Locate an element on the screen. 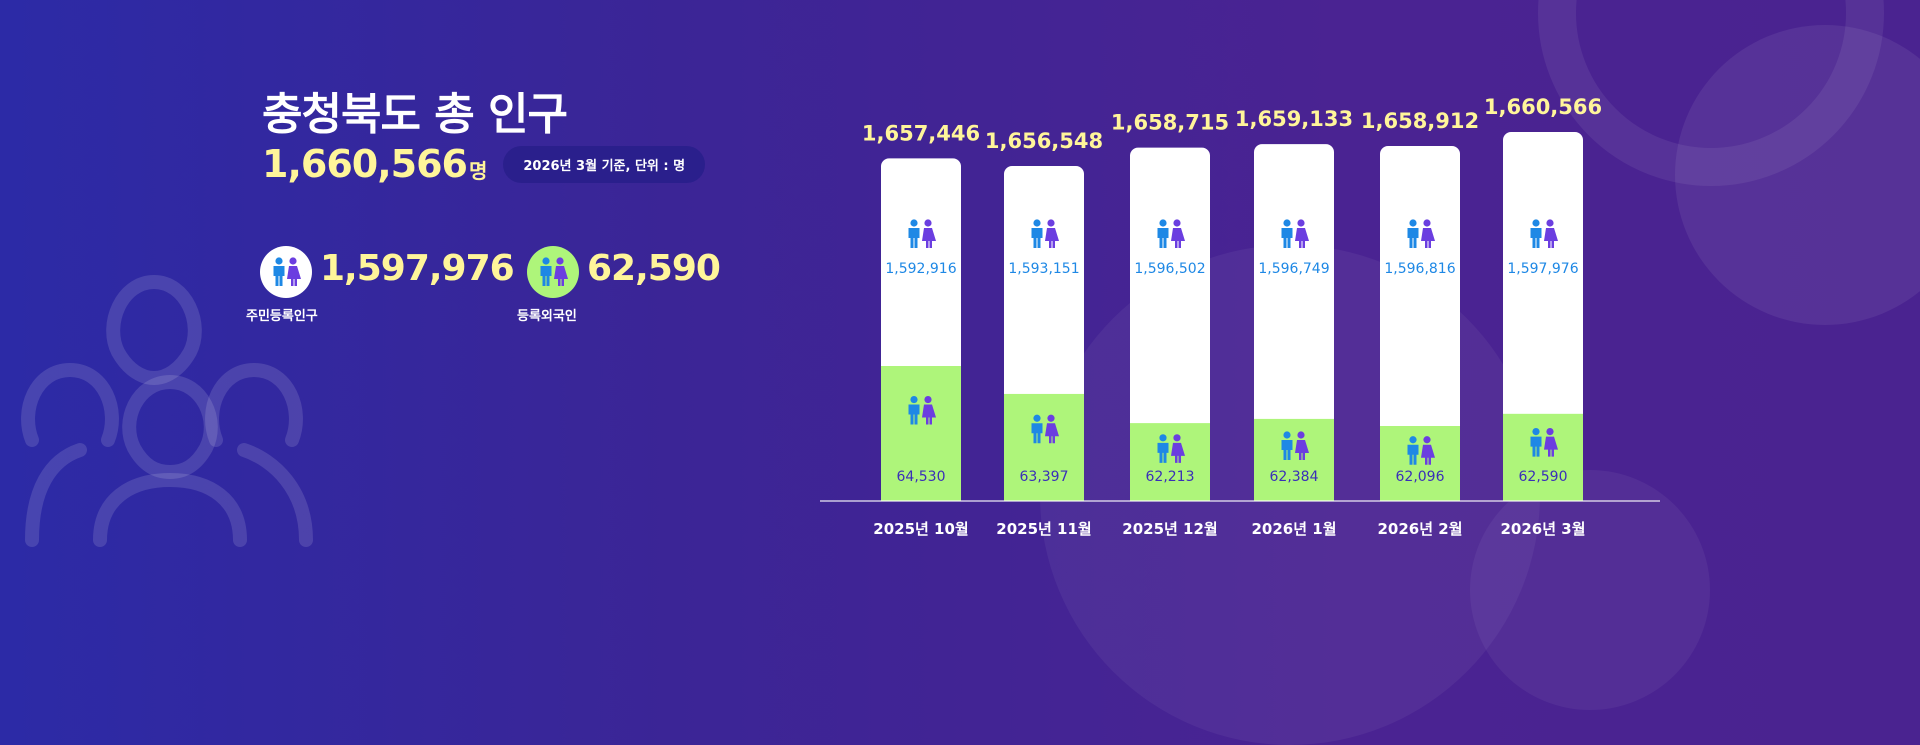 This screenshot has width=1920, height=745. total-population-value: 1,660,566 is located at coordinates (365, 164).